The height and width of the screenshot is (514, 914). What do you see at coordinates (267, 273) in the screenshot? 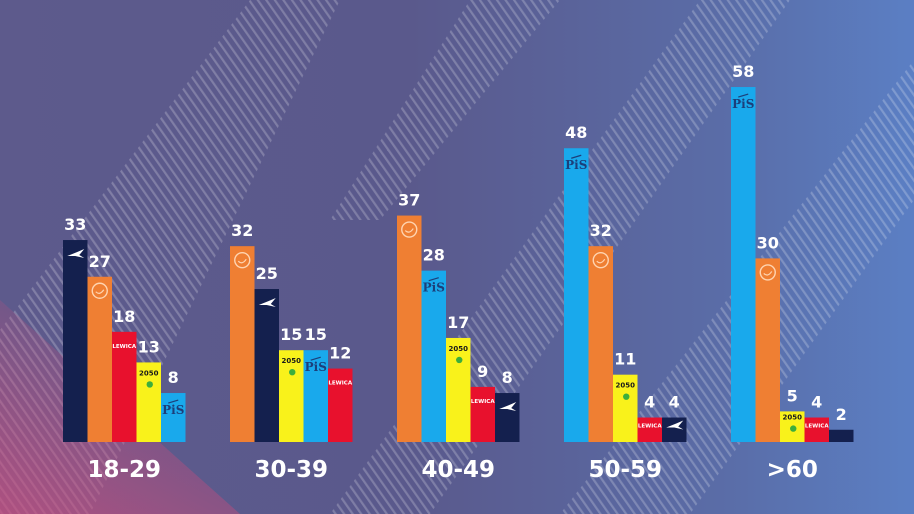
I see `value-label: 25` at bounding box center [267, 273].